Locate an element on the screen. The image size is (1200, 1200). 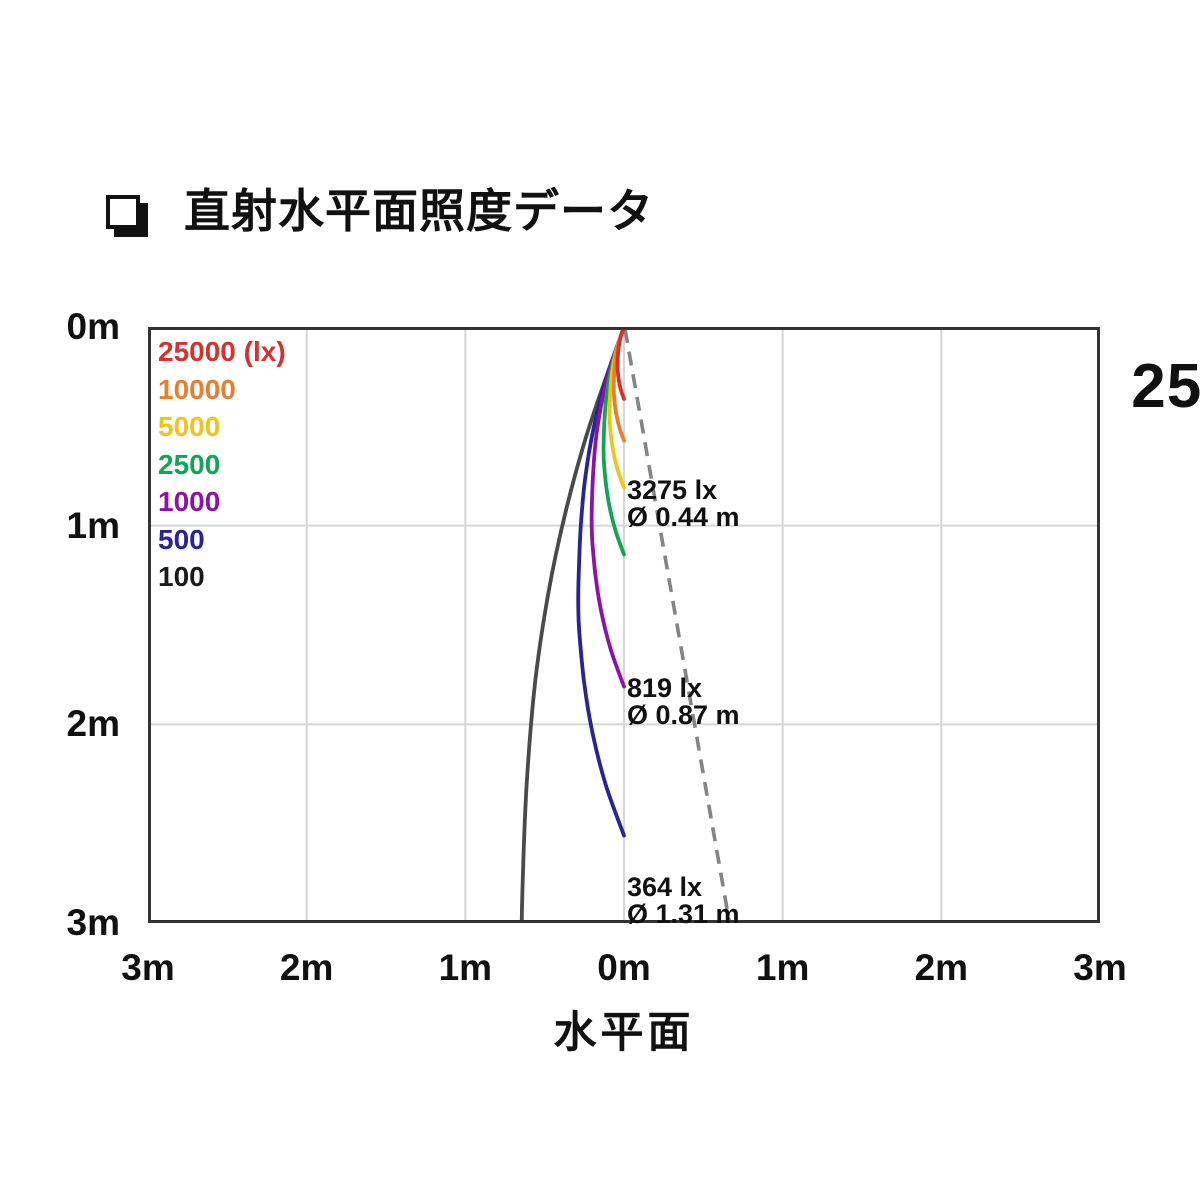
legend-item-100: 100 is located at coordinates (181, 576).